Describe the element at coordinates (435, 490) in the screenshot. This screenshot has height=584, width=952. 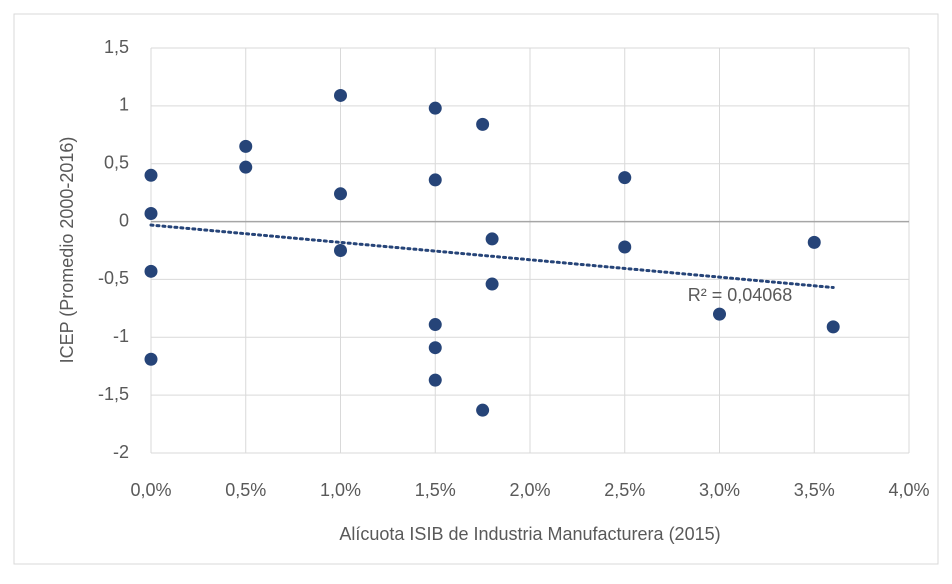
I see `x-tick-label: 1,5%` at that location.